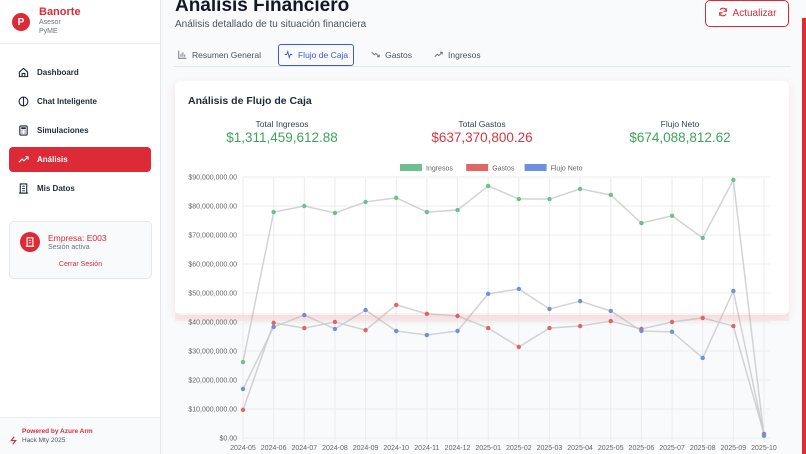 This screenshot has height=454, width=806. Describe the element at coordinates (80, 72) in the screenshot. I see `sidebar-item-dashboard: Dashboard` at that location.